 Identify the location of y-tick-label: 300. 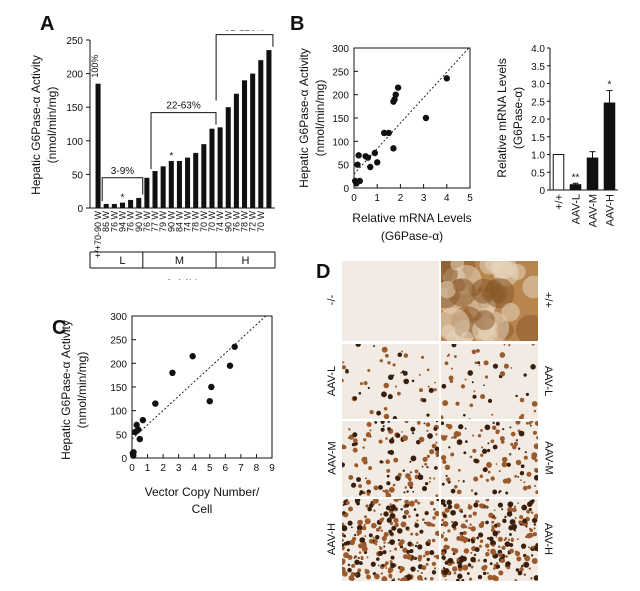
(340, 49).